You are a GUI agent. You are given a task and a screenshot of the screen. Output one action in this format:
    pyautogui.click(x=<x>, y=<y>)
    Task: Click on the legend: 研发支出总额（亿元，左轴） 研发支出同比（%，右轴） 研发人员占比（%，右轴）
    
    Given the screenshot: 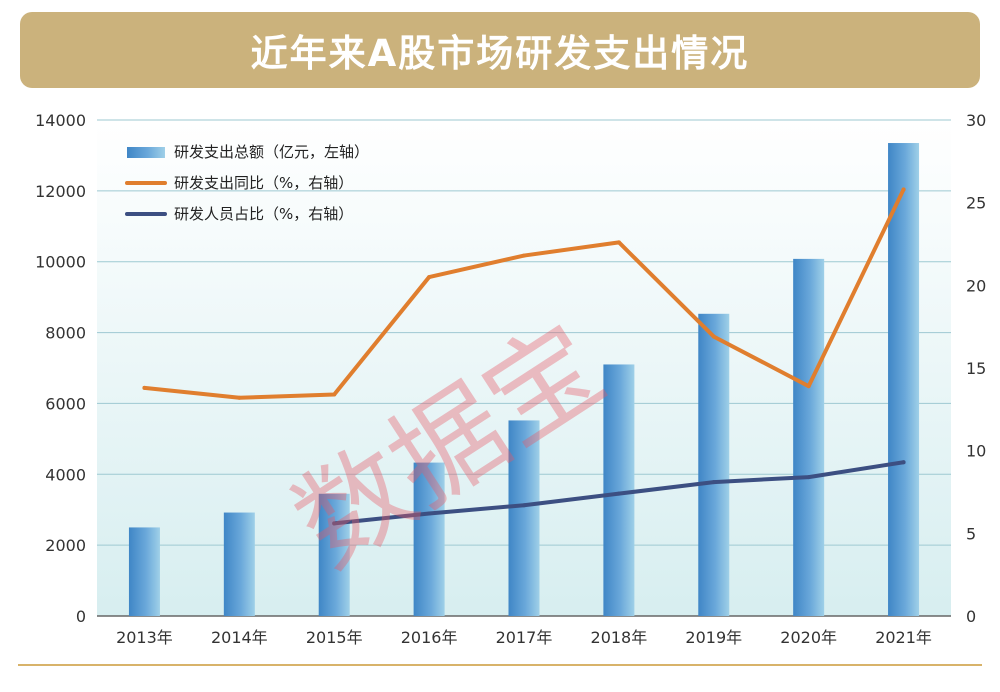 What is the action you would take?
    pyautogui.click(x=247, y=183)
    